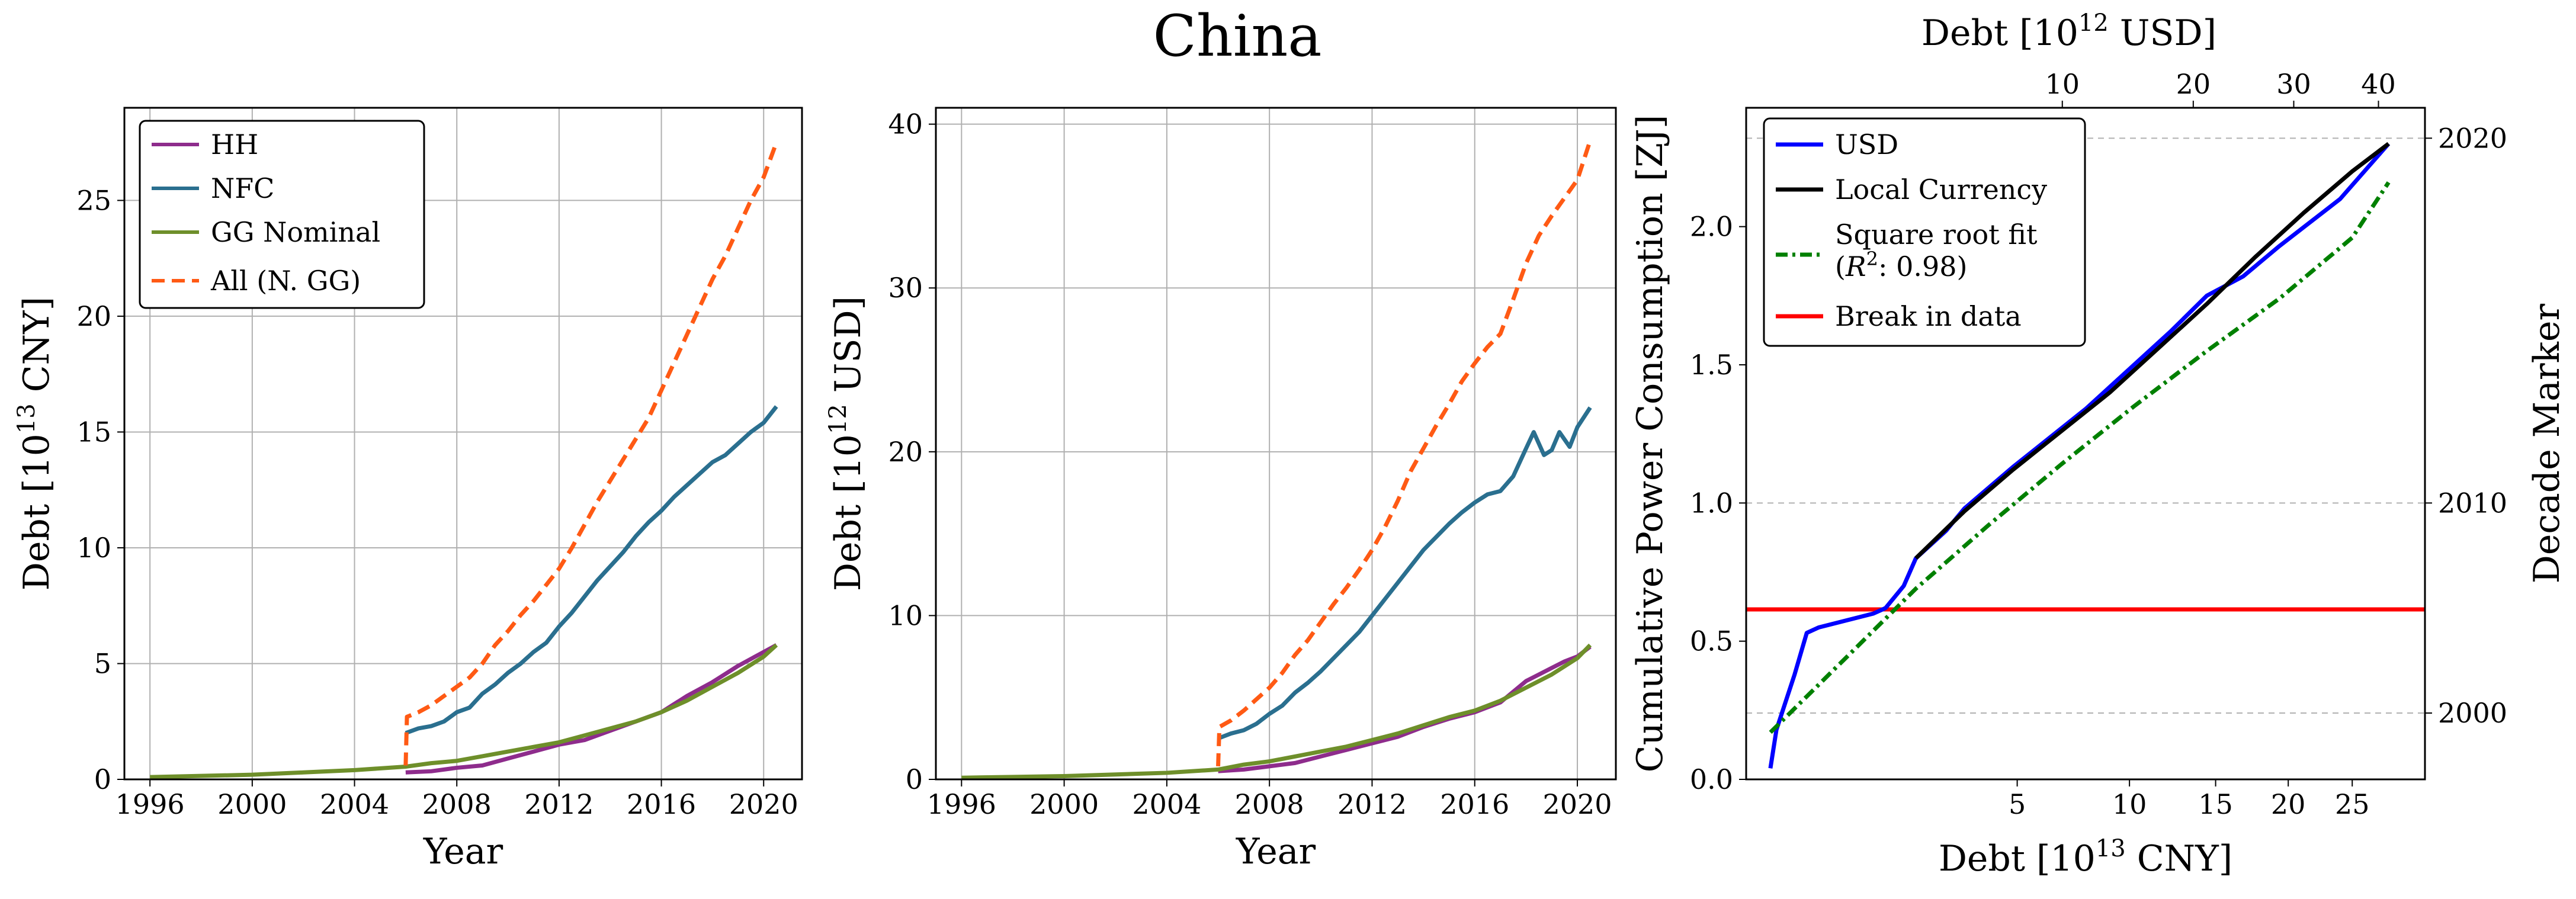 This screenshot has height=899, width=2576. What do you see at coordinates (295, 232) in the screenshot?
I see `legend-label-gg: GG Nominal` at bounding box center [295, 232].